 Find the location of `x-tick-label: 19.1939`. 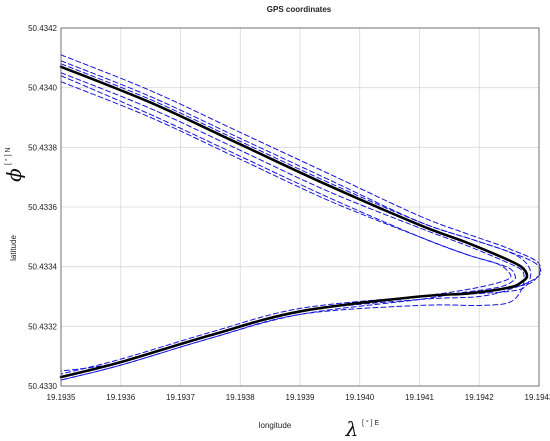

x-tick-label: 19.1939 is located at coordinates (300, 397).